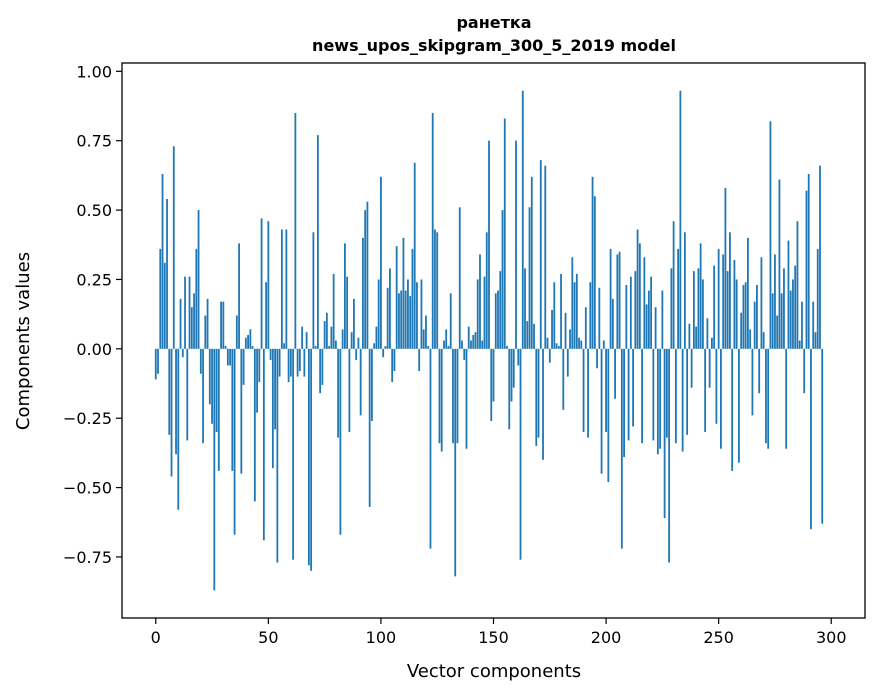 Image resolution: width=880 pixels, height=700 pixels. What do you see at coordinates (87, 488) in the screenshot?
I see `y-tick-label: −0.50` at bounding box center [87, 488].